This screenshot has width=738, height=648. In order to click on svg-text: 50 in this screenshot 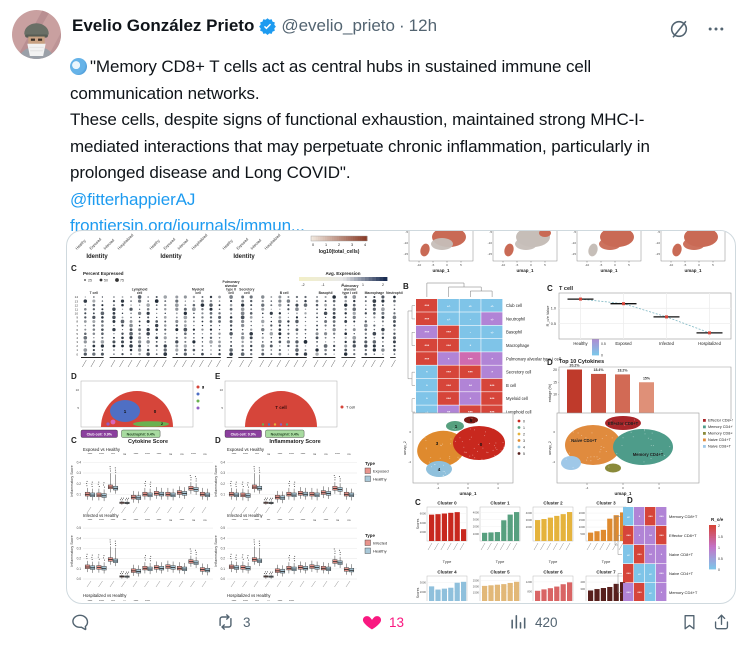, I will do `click(106, 281)`.